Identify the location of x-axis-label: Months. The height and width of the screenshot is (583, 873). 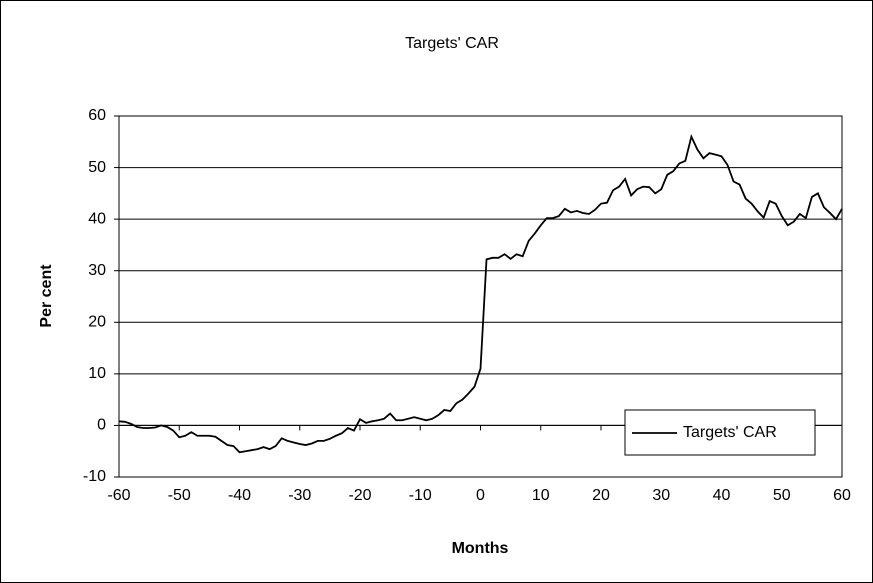
(480, 548).